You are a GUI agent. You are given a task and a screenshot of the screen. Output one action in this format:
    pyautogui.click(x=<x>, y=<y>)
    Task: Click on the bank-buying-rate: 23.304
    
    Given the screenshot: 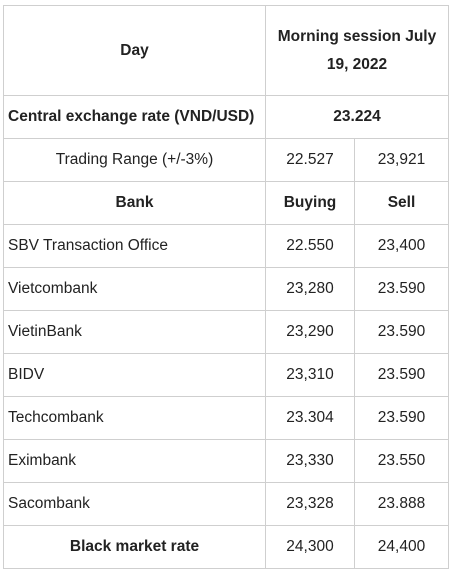 What is the action you would take?
    pyautogui.click(x=310, y=418)
    